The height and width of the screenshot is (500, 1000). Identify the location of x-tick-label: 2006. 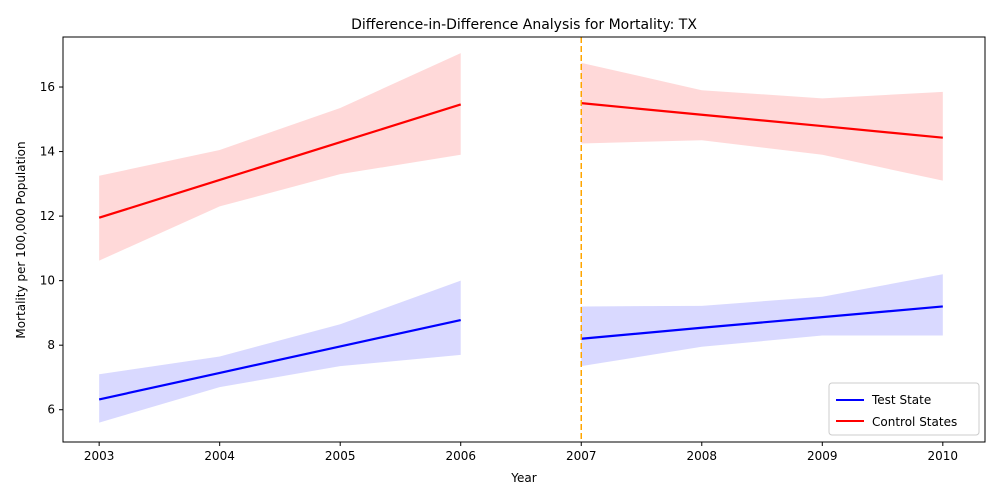
(460, 456).